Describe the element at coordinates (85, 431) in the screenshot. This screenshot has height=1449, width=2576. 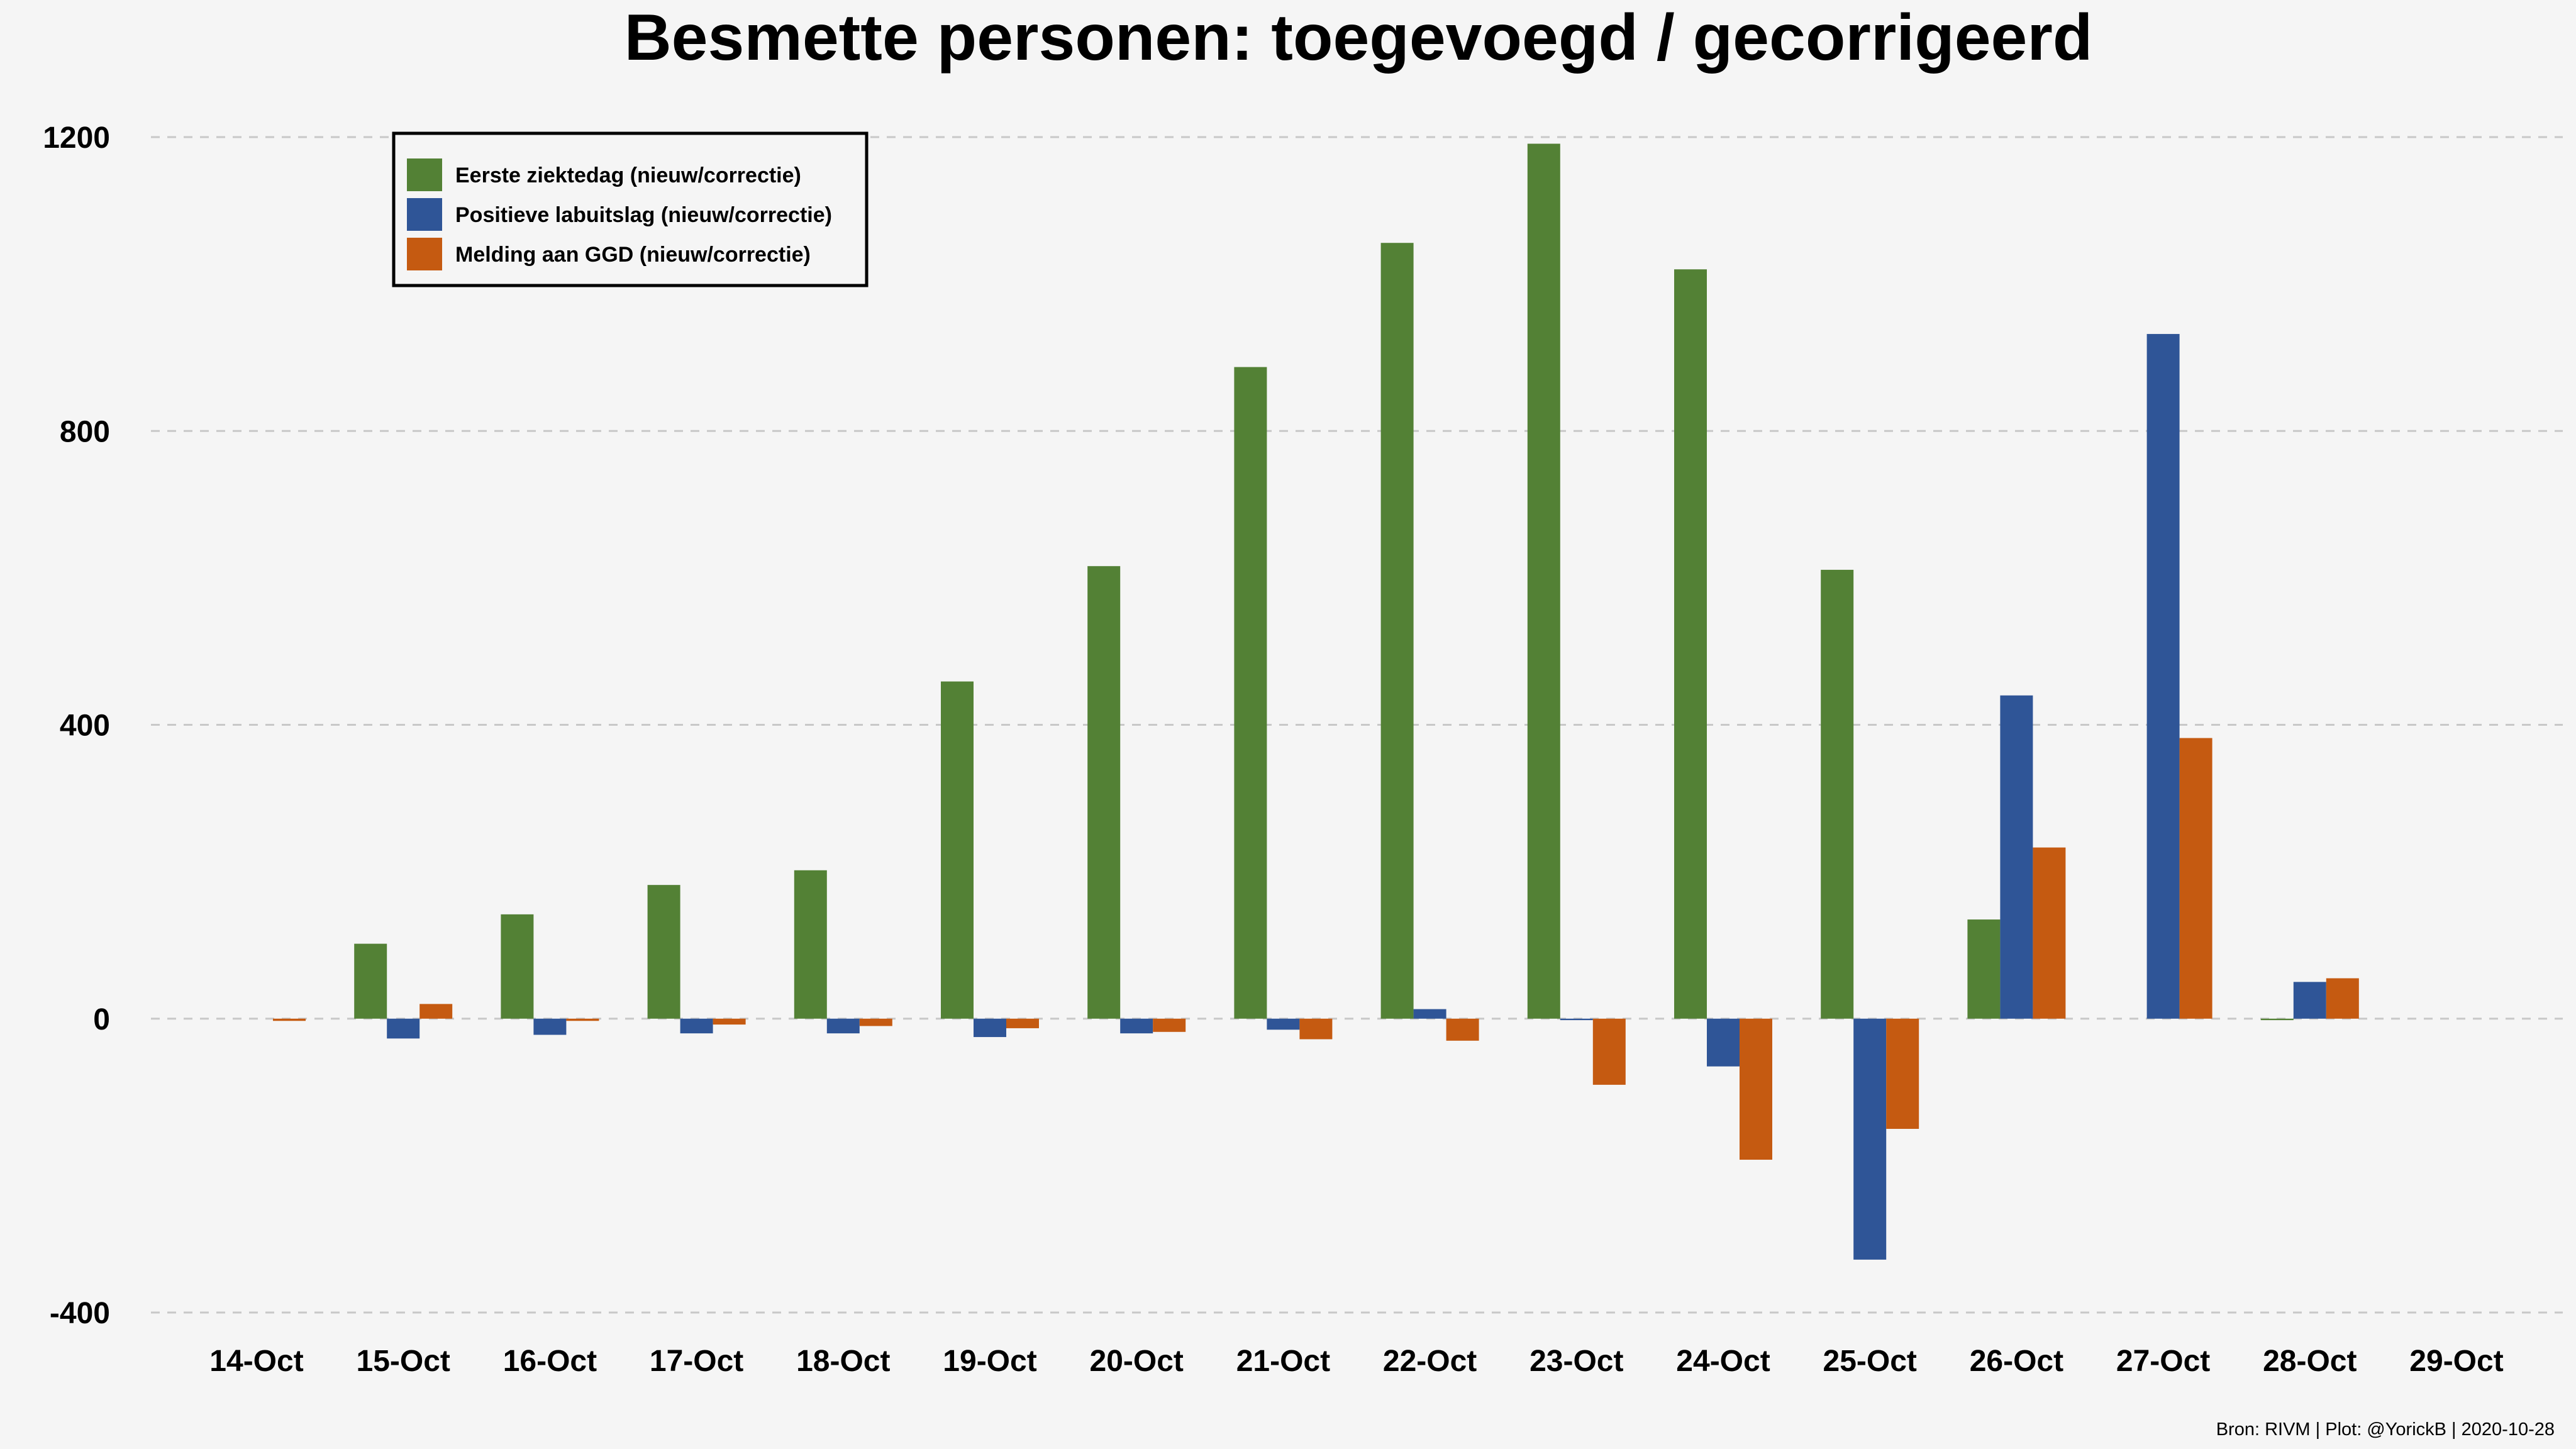
I see `y-tick-label: 800` at that location.